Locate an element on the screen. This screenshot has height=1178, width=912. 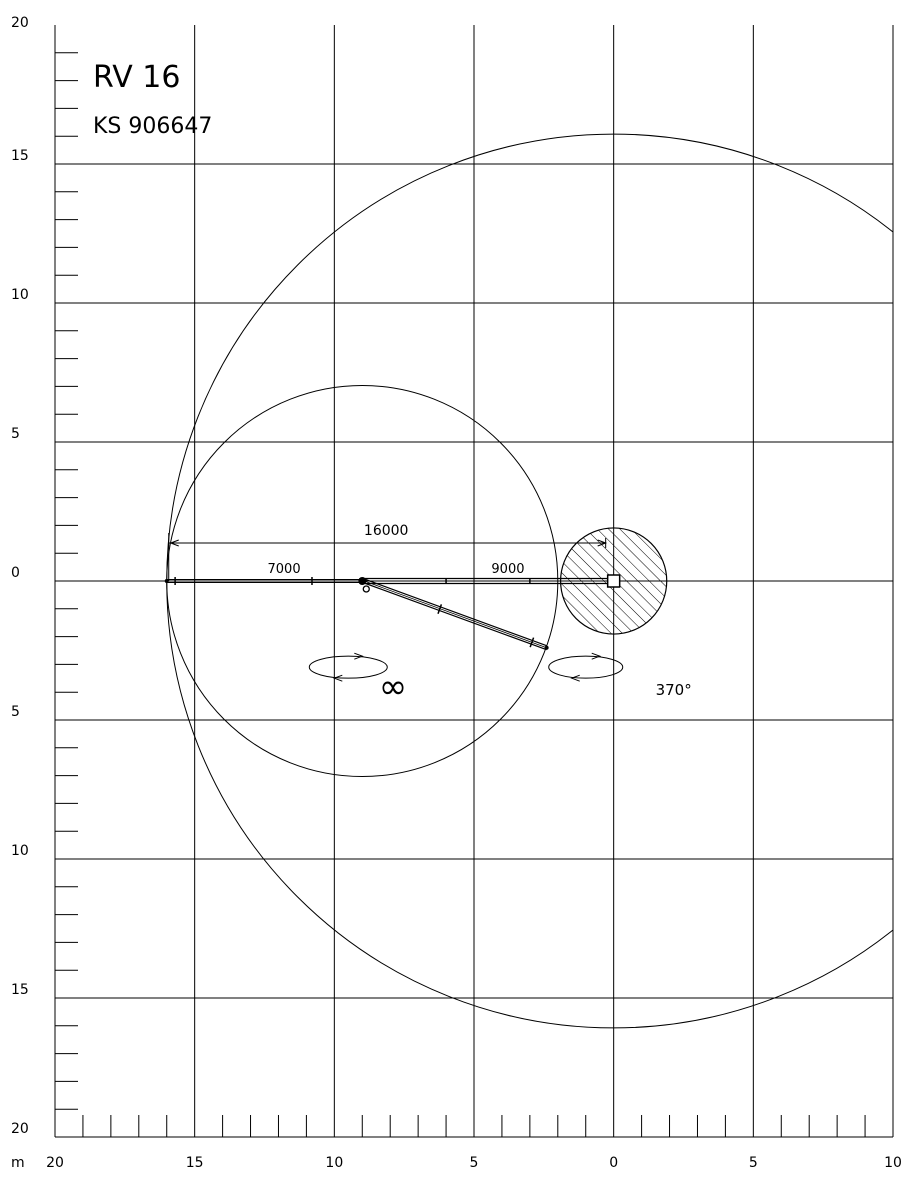
first-arm-length-label: 9000 is located at coordinates (507, 569).